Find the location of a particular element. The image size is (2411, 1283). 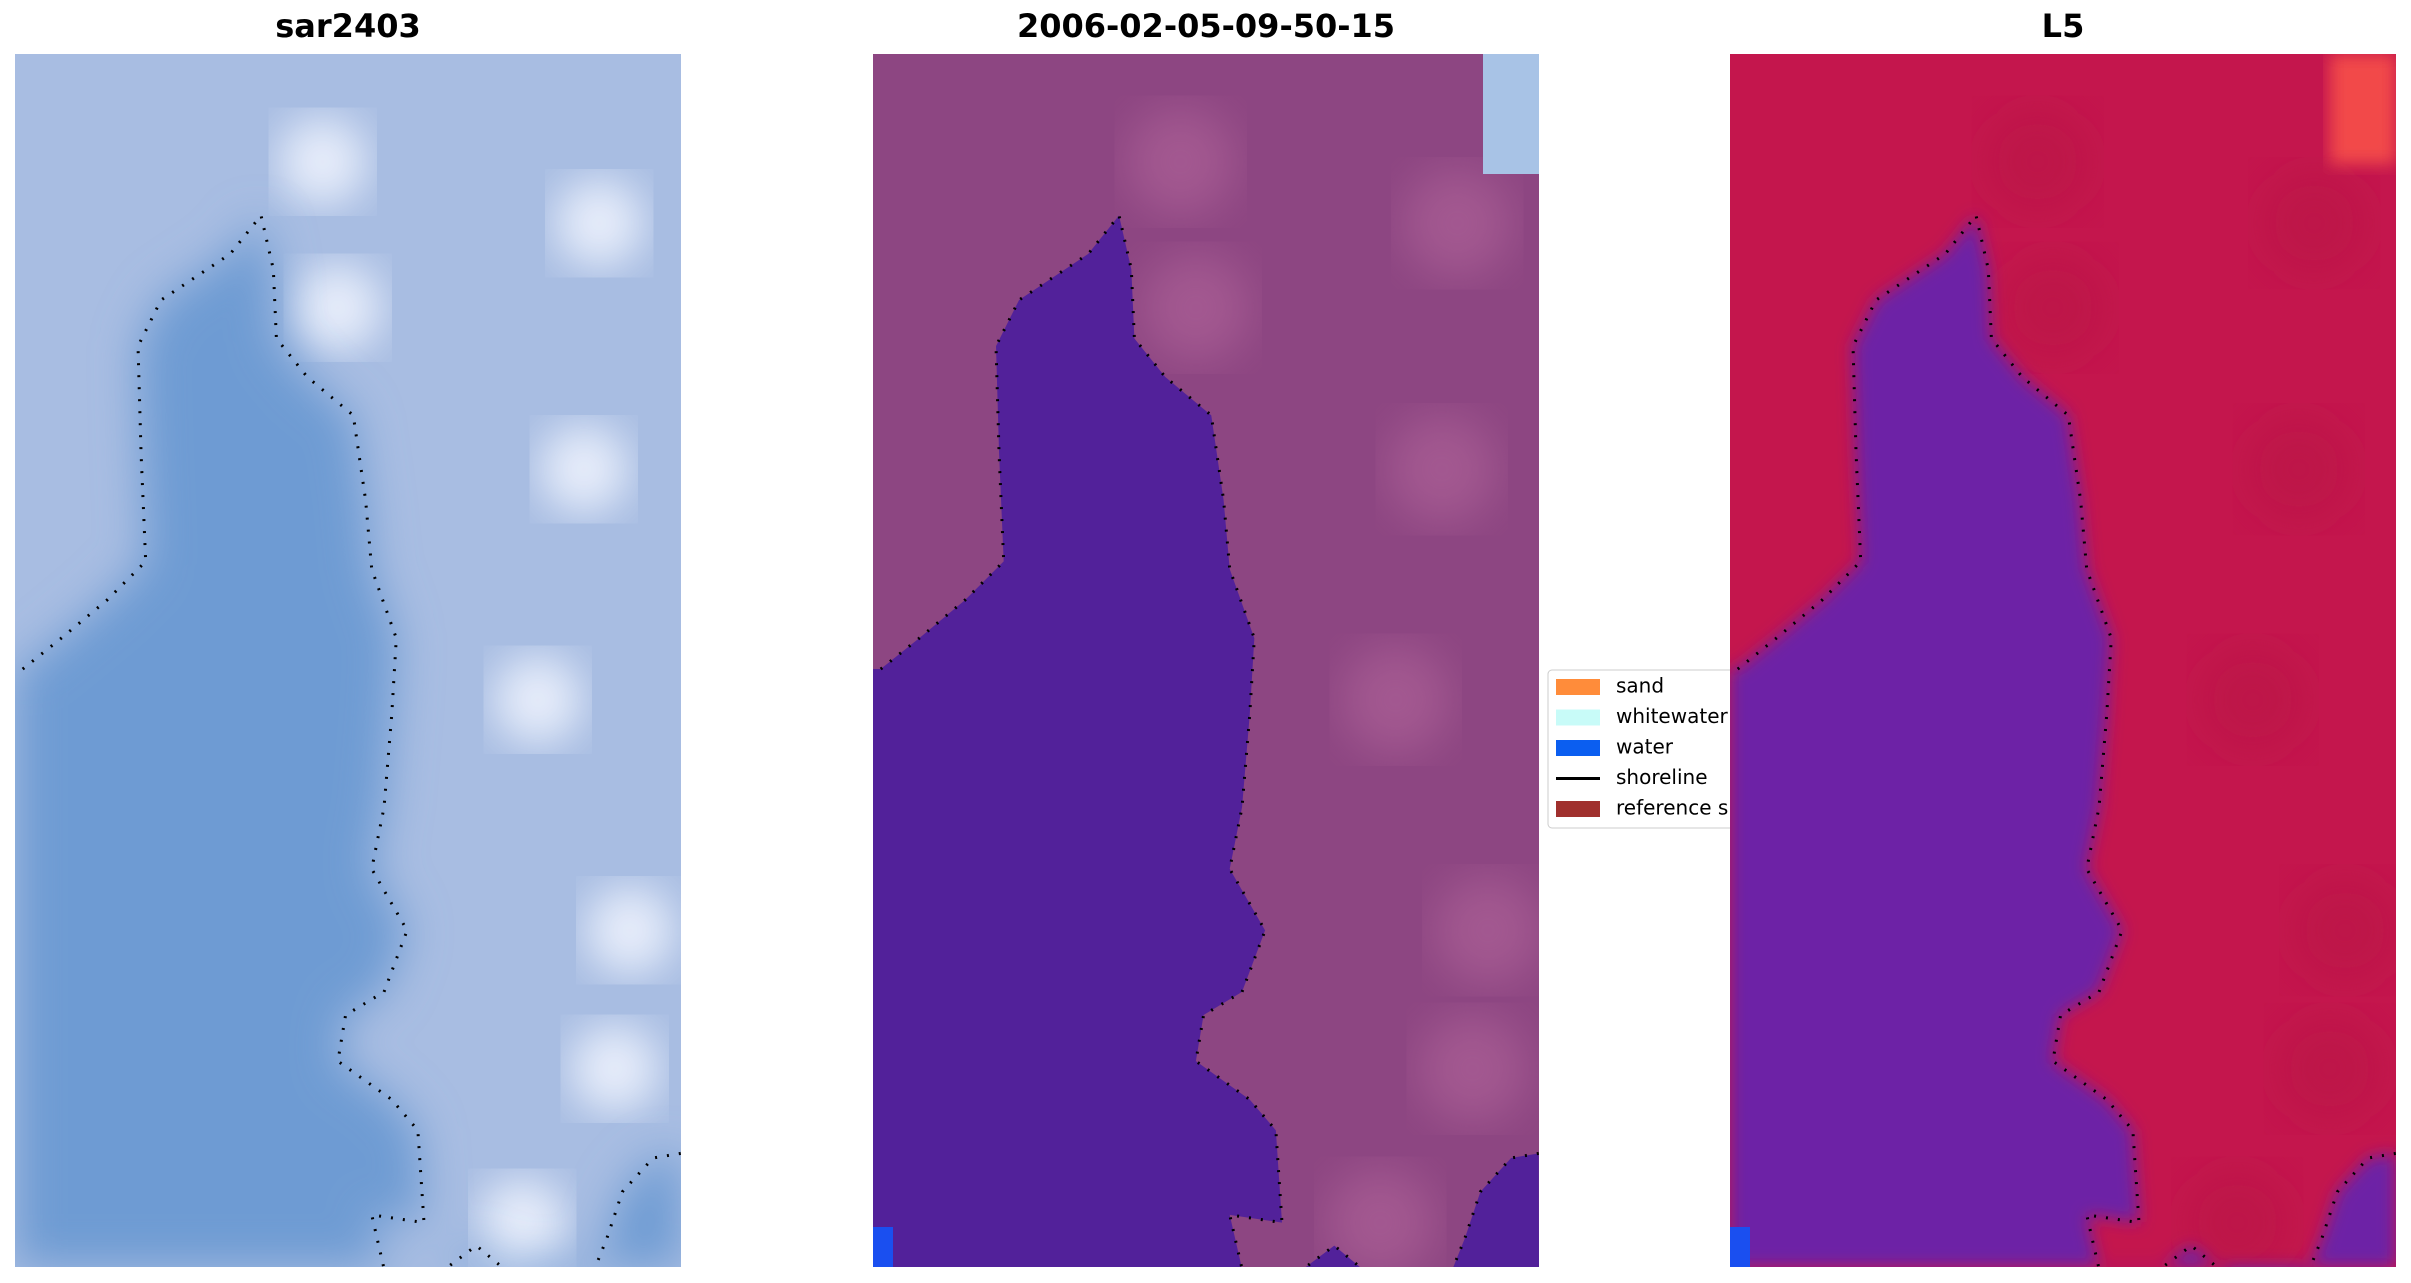

panel-title: 2006-02-05-09-50-15 is located at coordinates (1206, 26).